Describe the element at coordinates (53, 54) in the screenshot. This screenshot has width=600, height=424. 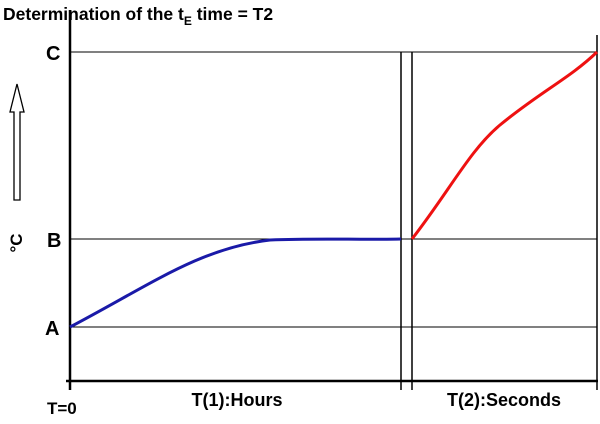
I see `level-label-c: C` at that location.